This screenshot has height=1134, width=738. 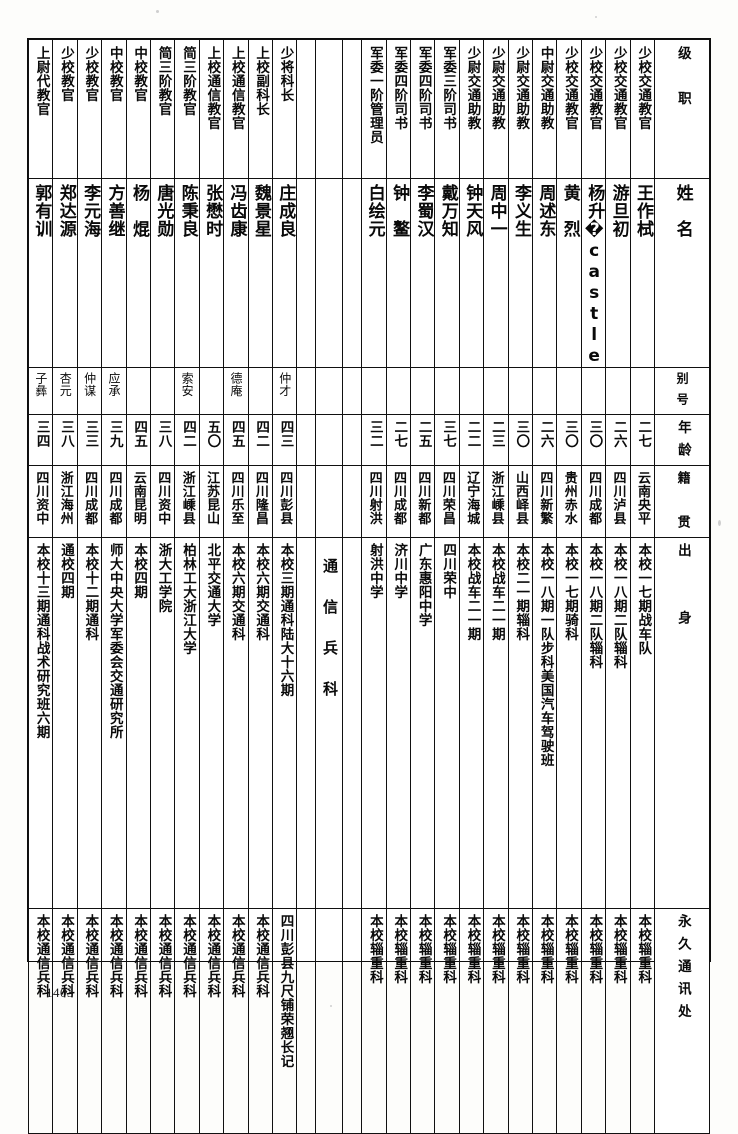 What do you see at coordinates (399, 211) in the screenshot?
I see `cell-text: 钟 鳌` at bounding box center [399, 211].